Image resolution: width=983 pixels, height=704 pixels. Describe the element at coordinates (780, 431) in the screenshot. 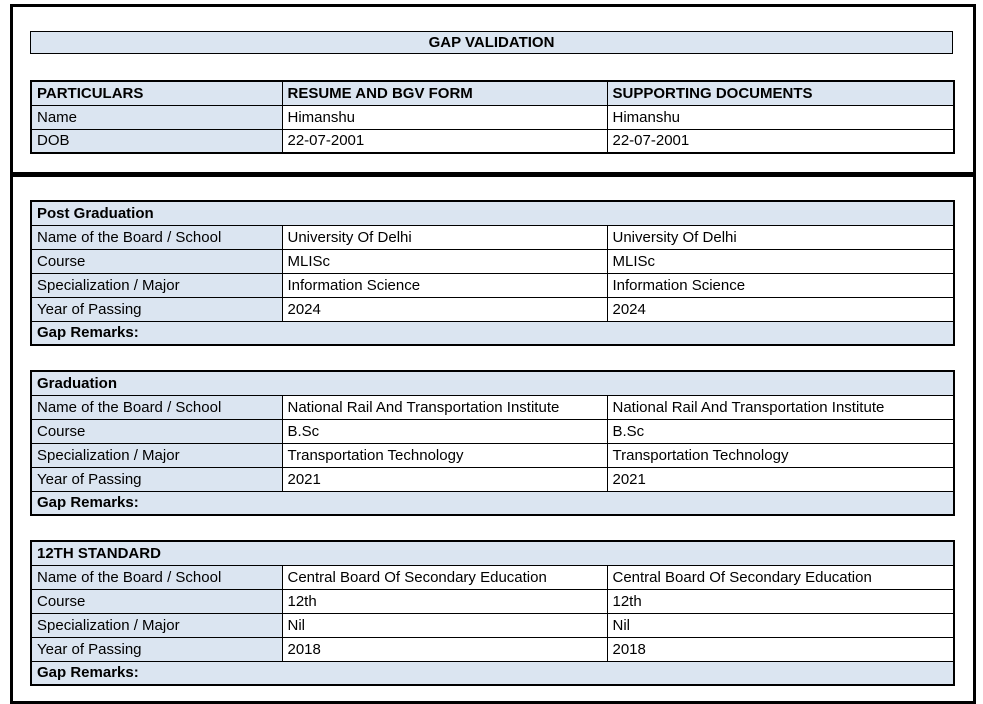

I see `supporting-value: B.Sc` at that location.